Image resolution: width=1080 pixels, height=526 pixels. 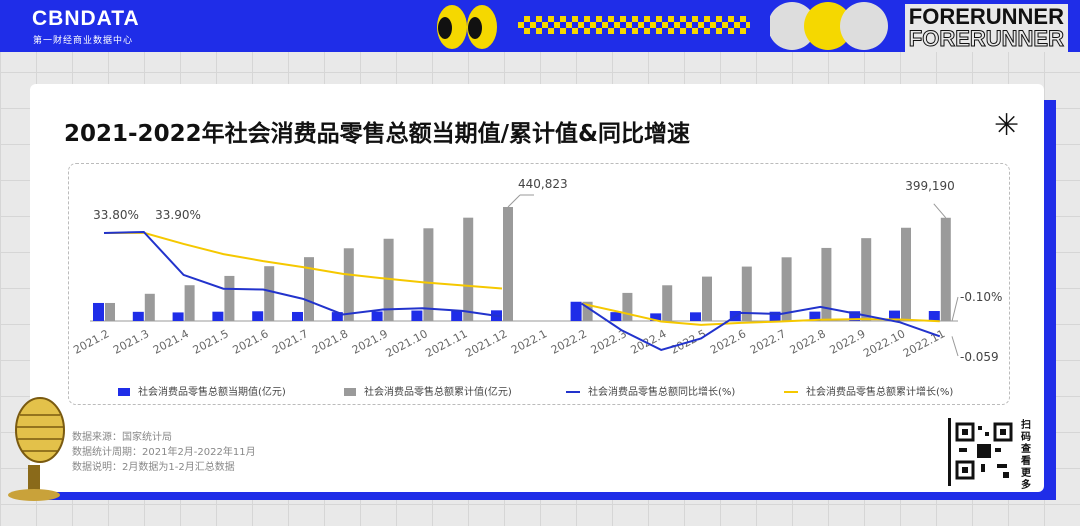 I want to click on note-period: 数据统计周期：2021年2月-2022年11月, so click(x=164, y=452).